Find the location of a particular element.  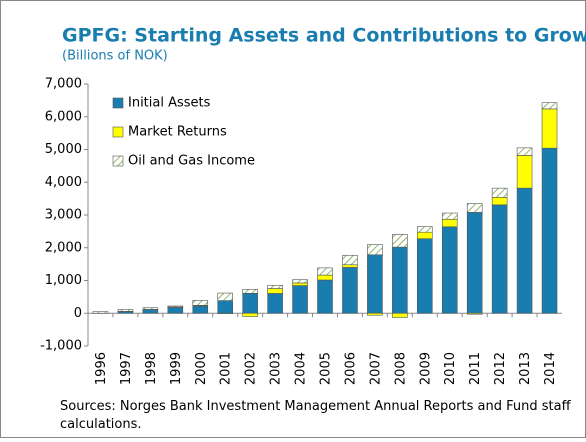

x-tick-label: 2008 is located at coordinates (400, 368).